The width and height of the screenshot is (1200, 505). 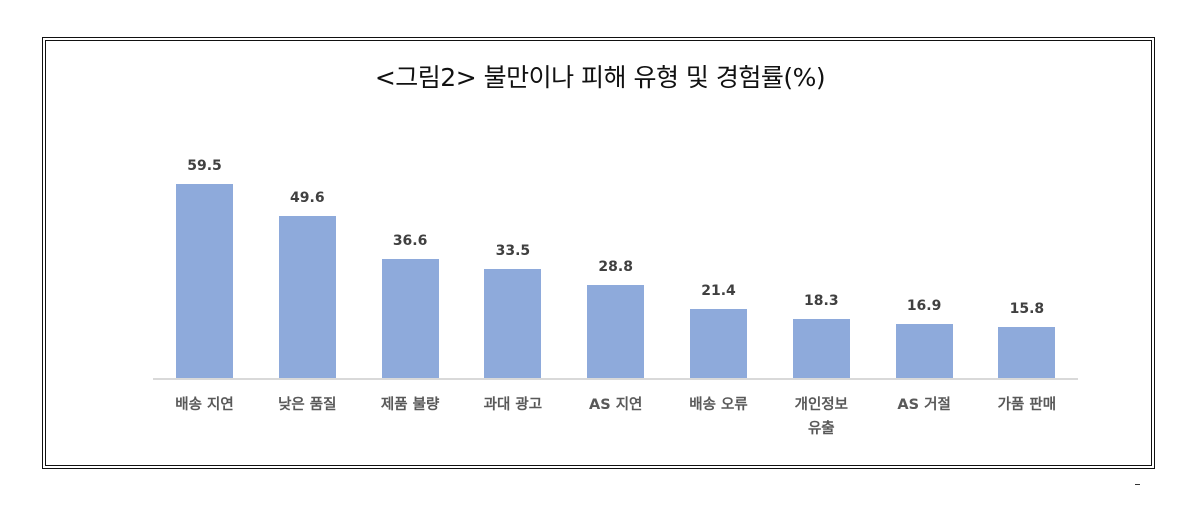 What do you see at coordinates (924, 305) in the screenshot?
I see `data-label: 16.9` at bounding box center [924, 305].